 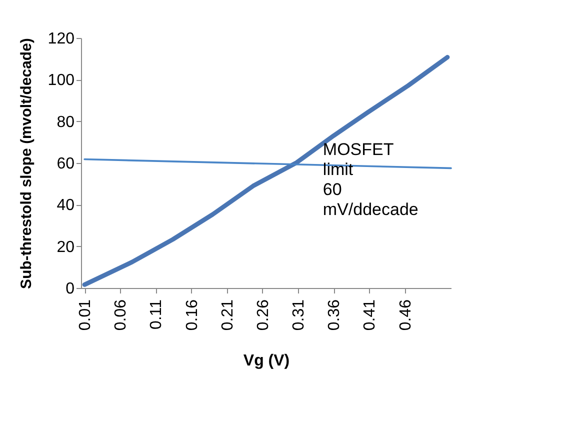 What do you see at coordinates (121, 315) in the screenshot?
I see `x-tick-label: 0.06` at bounding box center [121, 315].